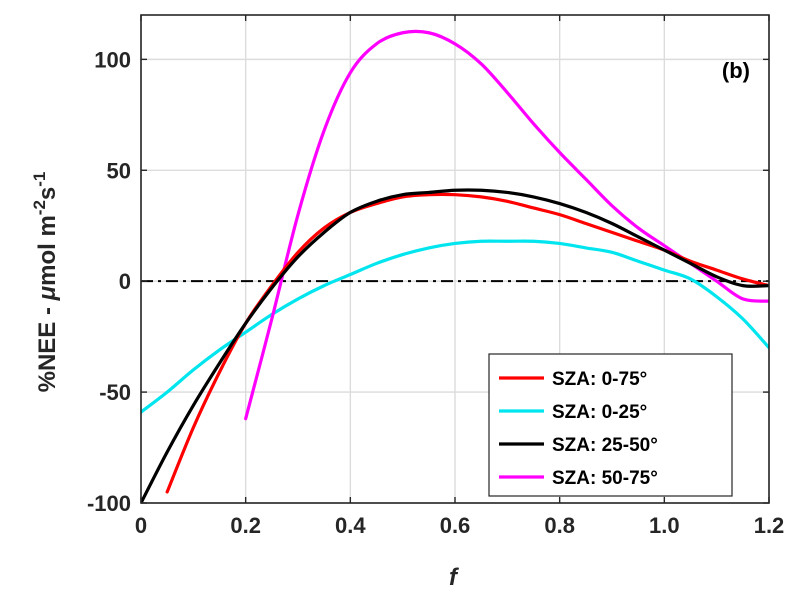 The height and width of the screenshot is (595, 794). I want to click on y-tick-label: -50, so click(115, 392).